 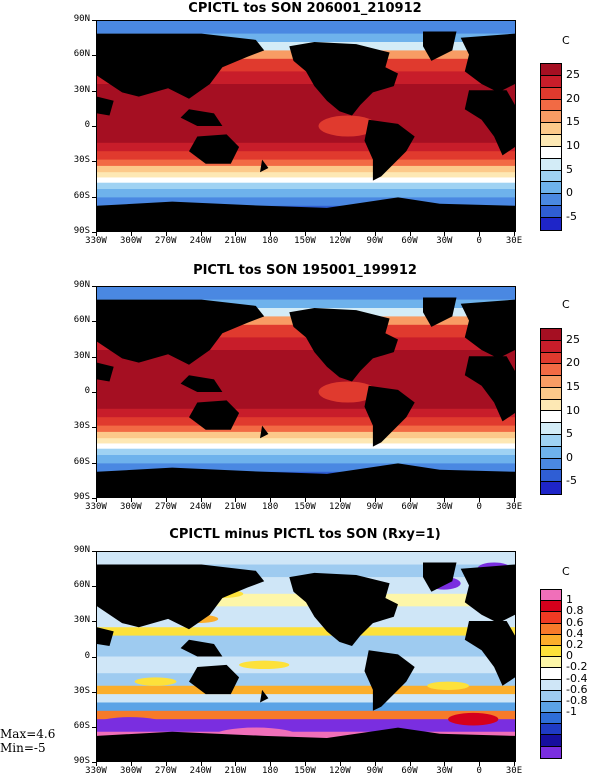 What do you see at coordinates (575, 633) in the screenshot?
I see `colorbar-label: 0.4` at bounding box center [575, 633].